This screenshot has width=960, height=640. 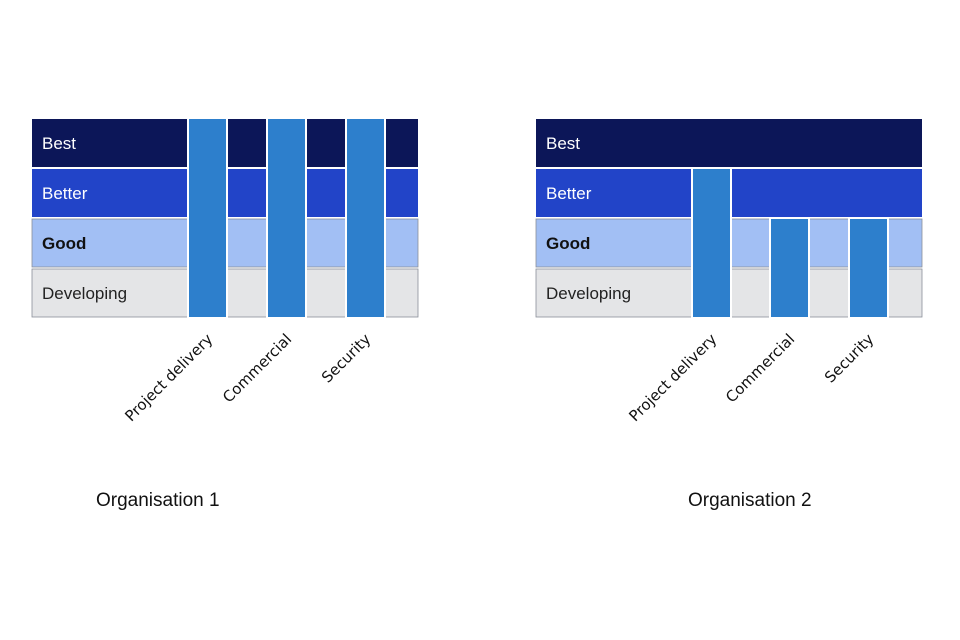 I want to click on chart-2-title: Organisation 2, so click(x=750, y=500).